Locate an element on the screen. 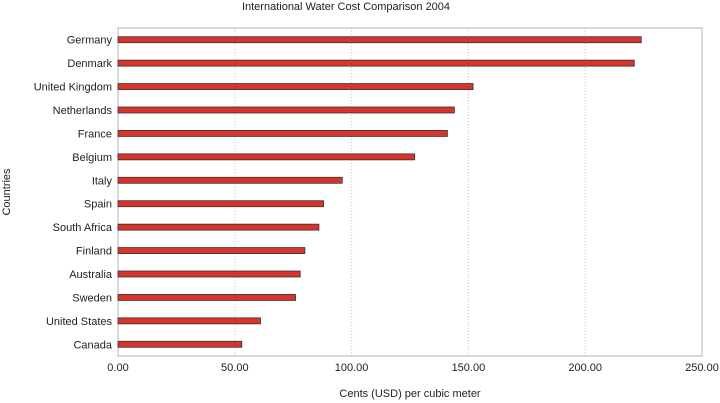 This screenshot has width=720, height=403. x-tick-label: 0.00 is located at coordinates (117, 368).